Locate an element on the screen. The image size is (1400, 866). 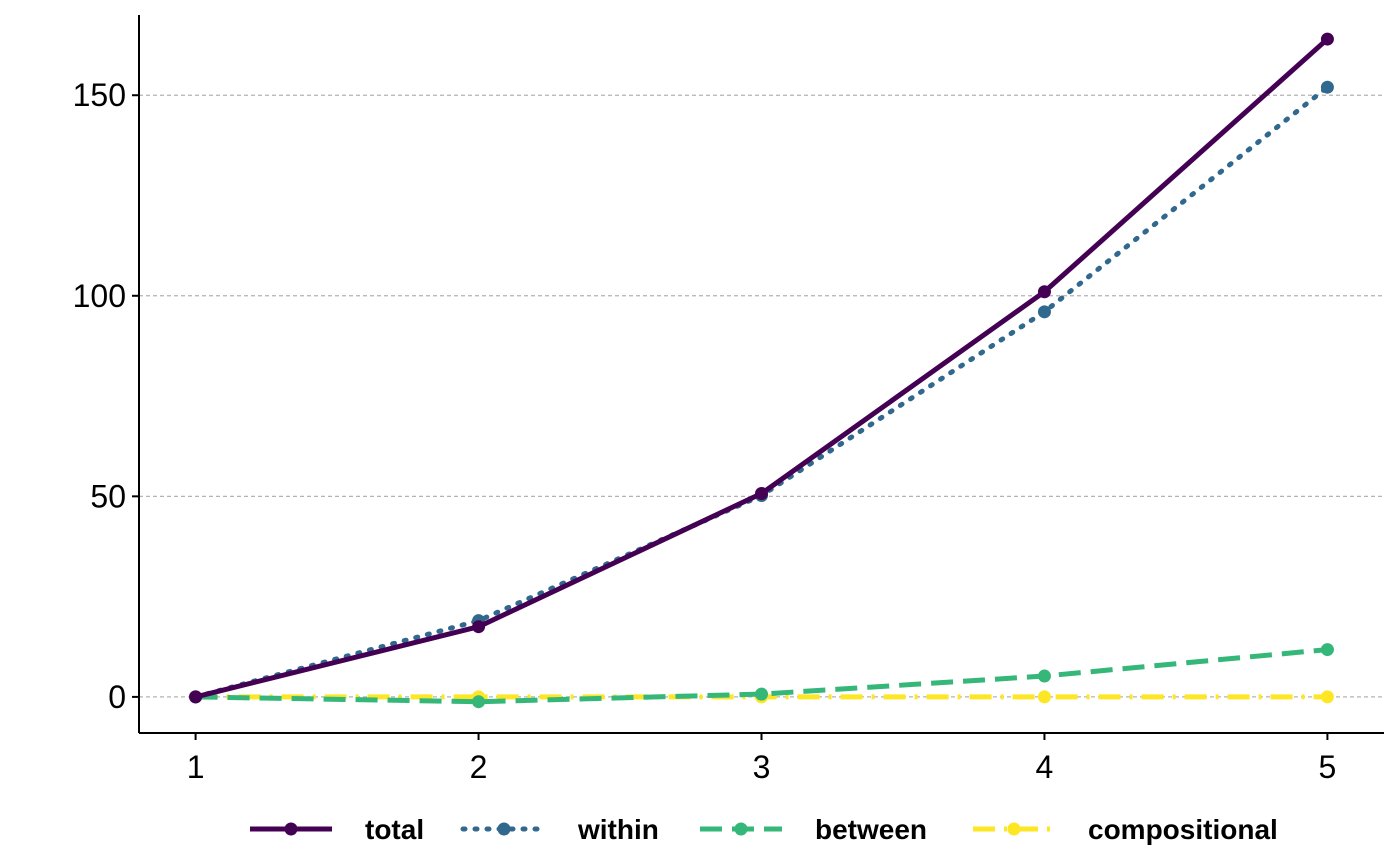
y-tick-label: 100 is located at coordinates (99, 296).